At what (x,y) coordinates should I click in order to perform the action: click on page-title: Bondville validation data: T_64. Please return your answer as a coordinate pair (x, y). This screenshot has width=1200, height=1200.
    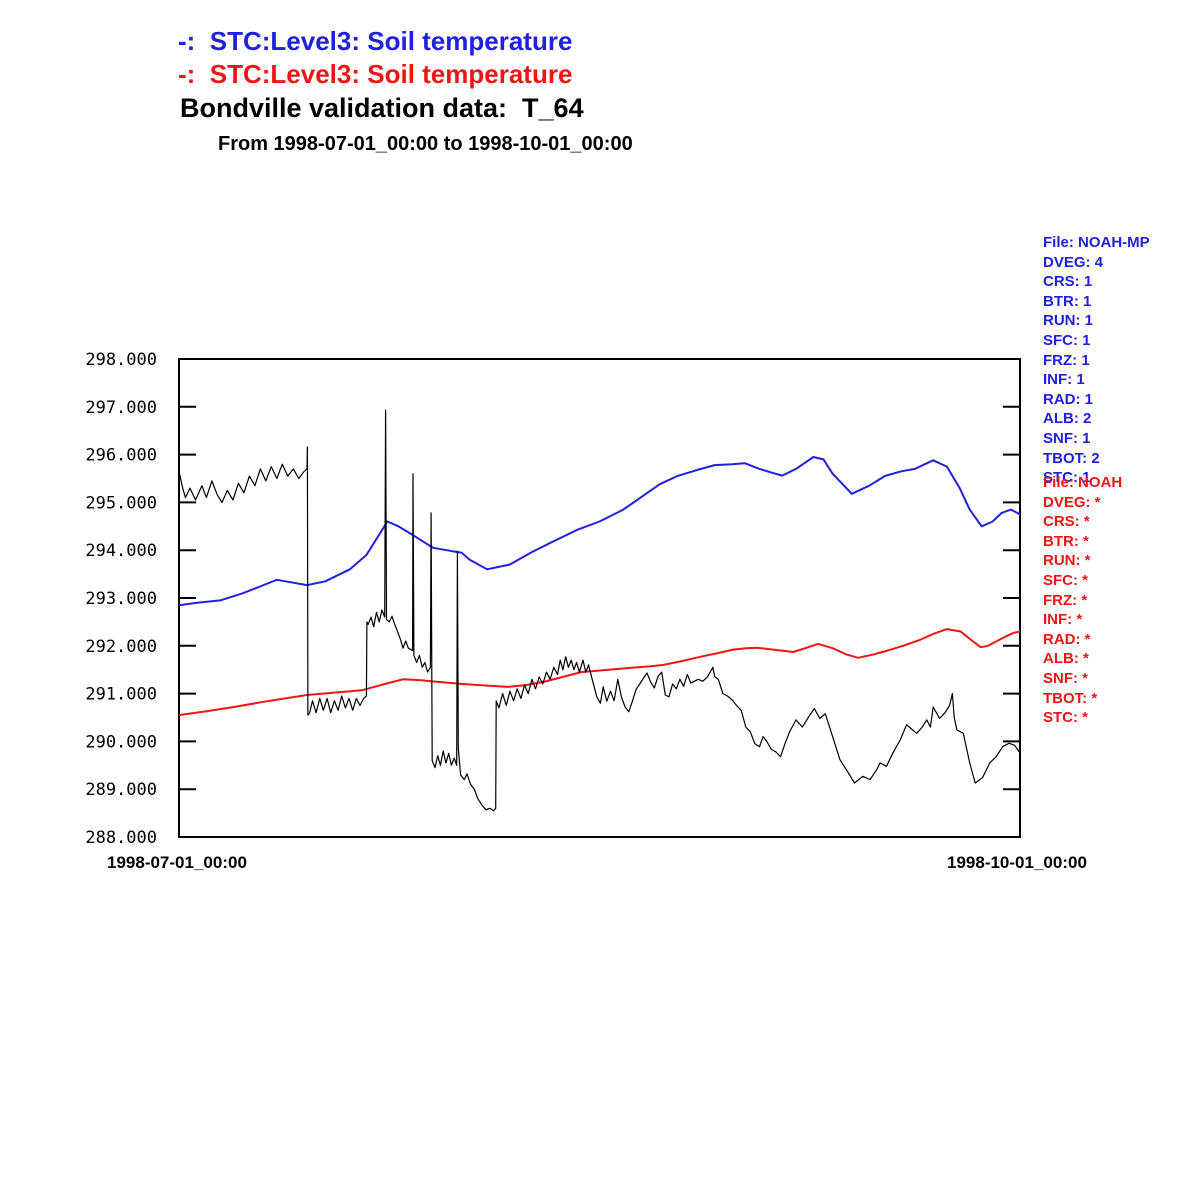
    Looking at the image, I should click on (382, 108).